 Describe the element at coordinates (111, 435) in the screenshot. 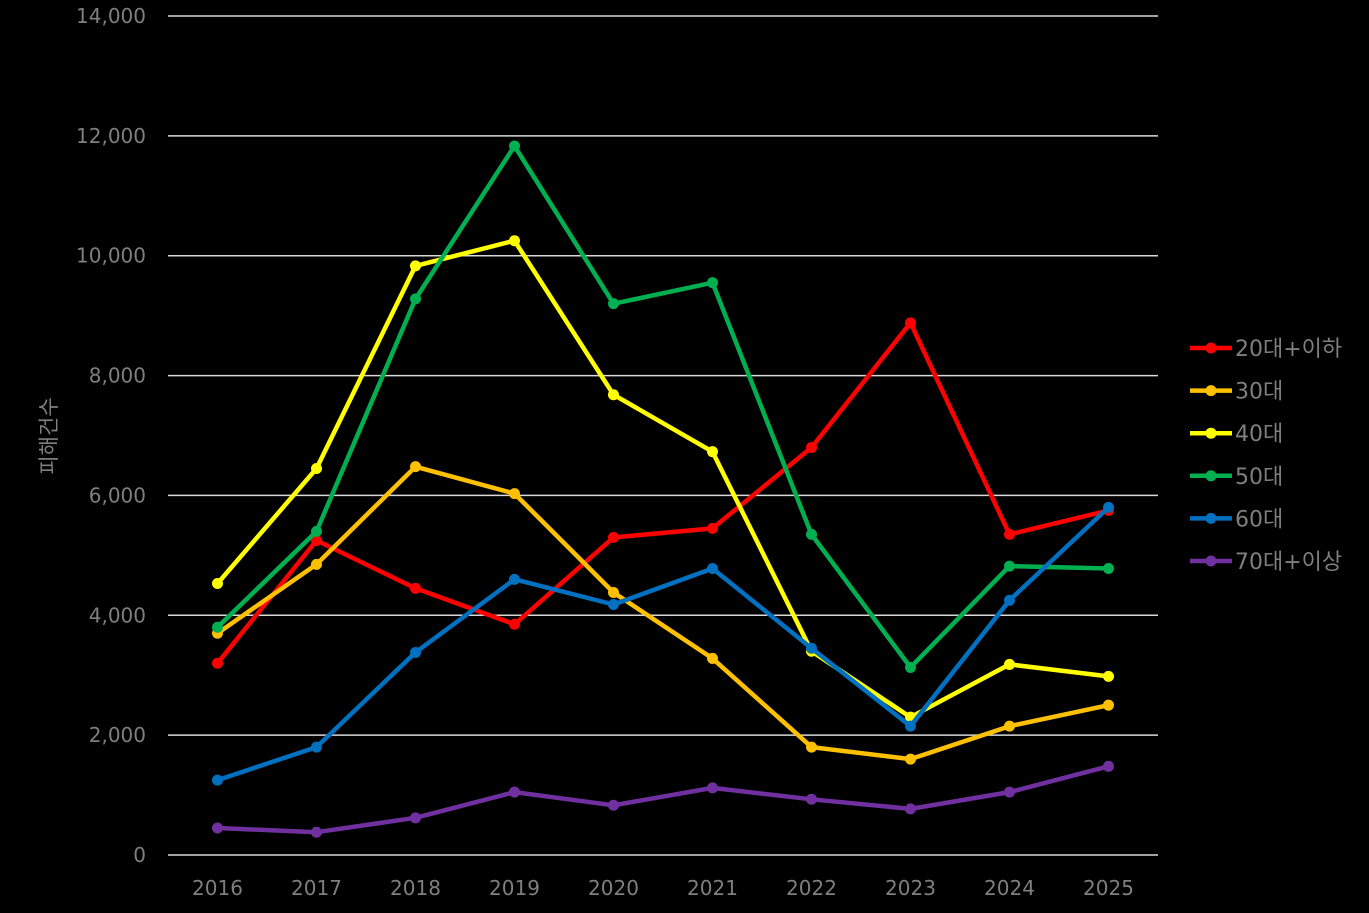

I see `y-axis-ticks: 0 2,000 4,000 6,000 8,000 10,000 12,000 14,000` at that location.